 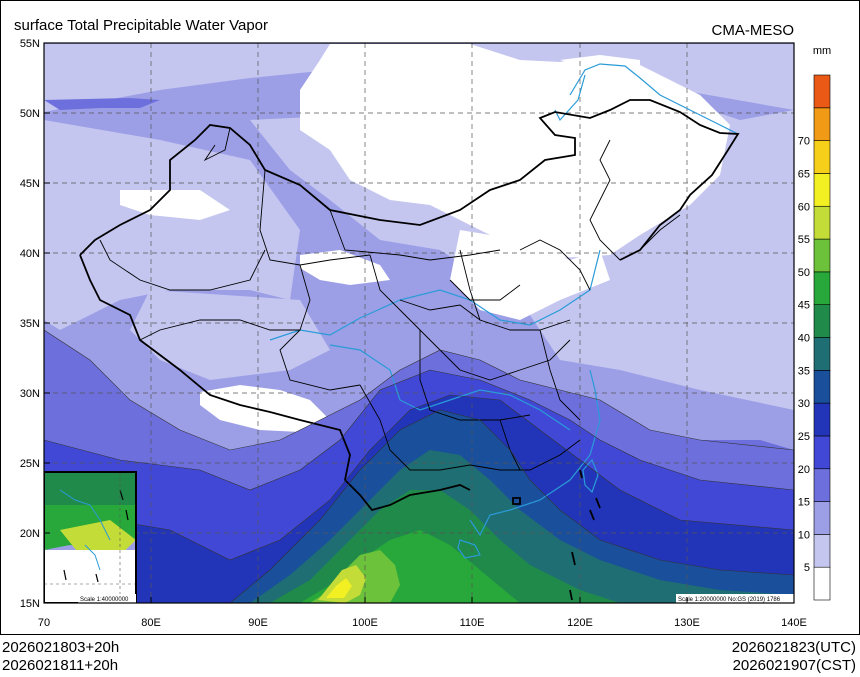 I want to click on model-name: CMA-MESO, so click(x=753, y=30).